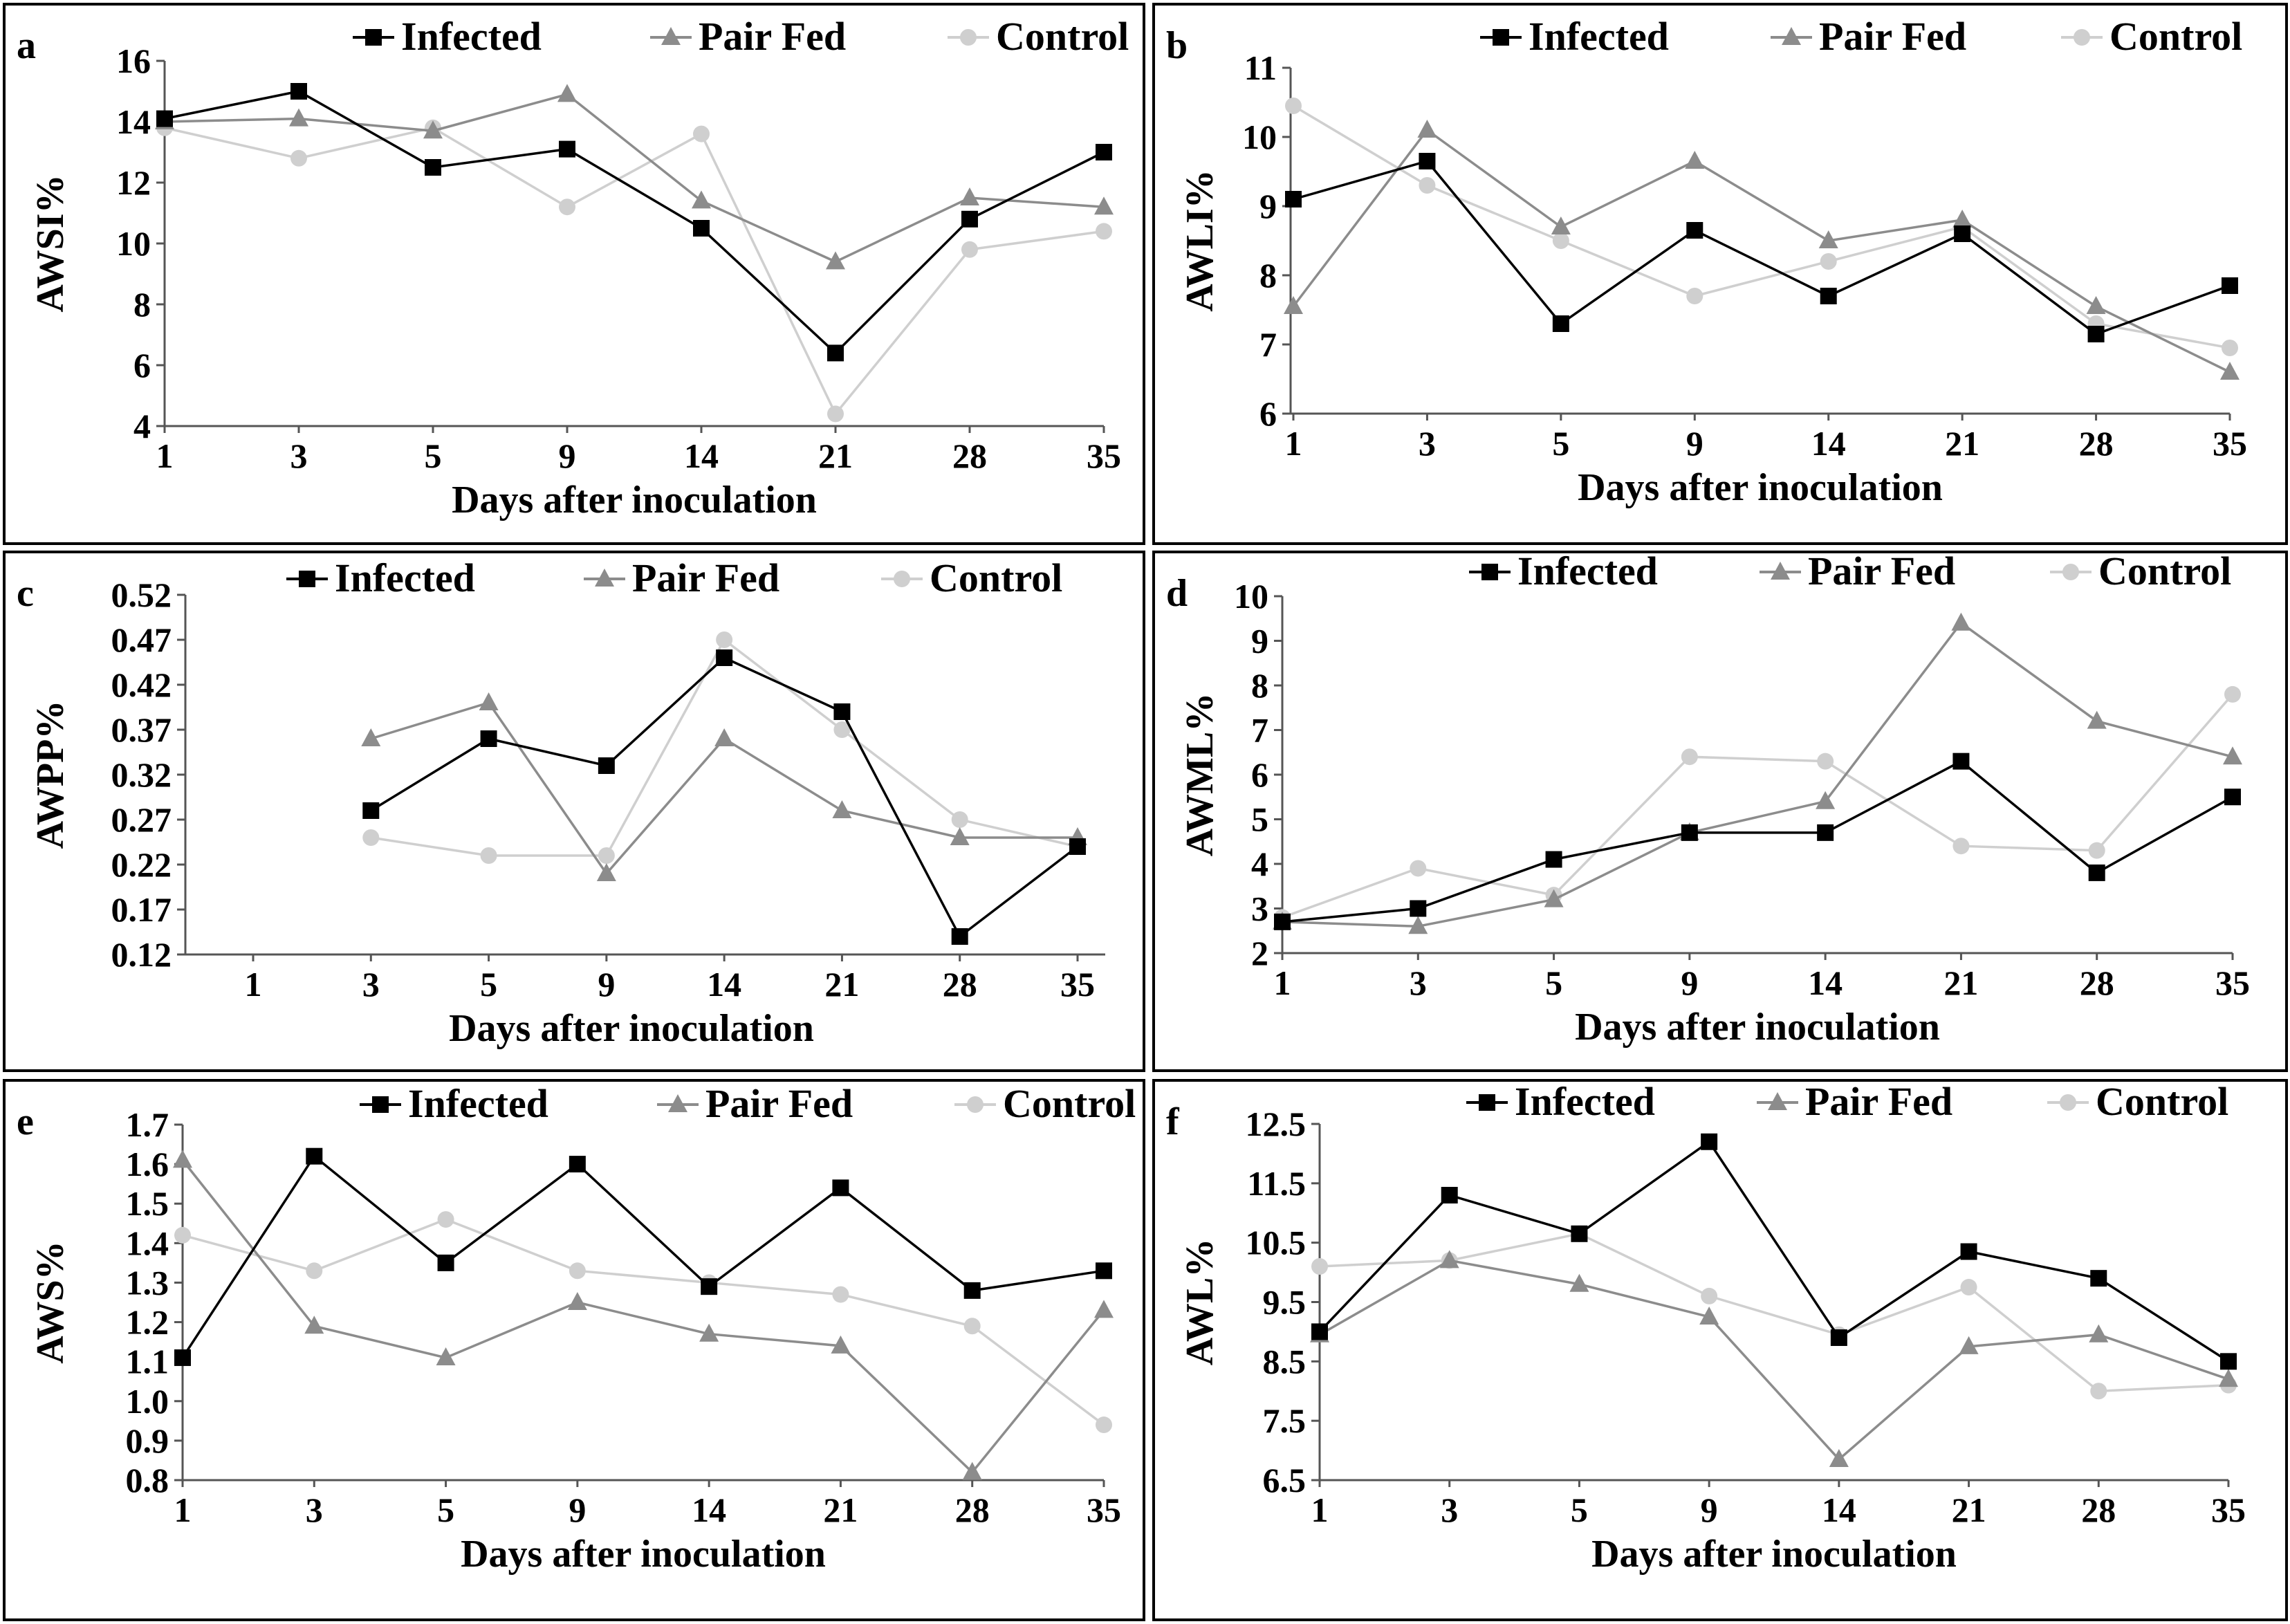  What do you see at coordinates (147, 1203) in the screenshot?
I see `y-tick-label: 1.5` at bounding box center [147, 1203].